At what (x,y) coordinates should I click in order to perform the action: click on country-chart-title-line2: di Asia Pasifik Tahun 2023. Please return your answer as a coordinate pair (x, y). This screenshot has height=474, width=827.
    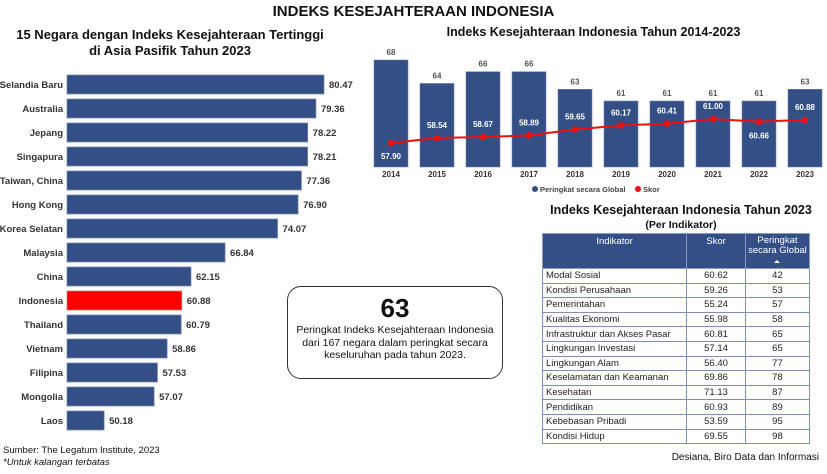
    Looking at the image, I should click on (170, 50).